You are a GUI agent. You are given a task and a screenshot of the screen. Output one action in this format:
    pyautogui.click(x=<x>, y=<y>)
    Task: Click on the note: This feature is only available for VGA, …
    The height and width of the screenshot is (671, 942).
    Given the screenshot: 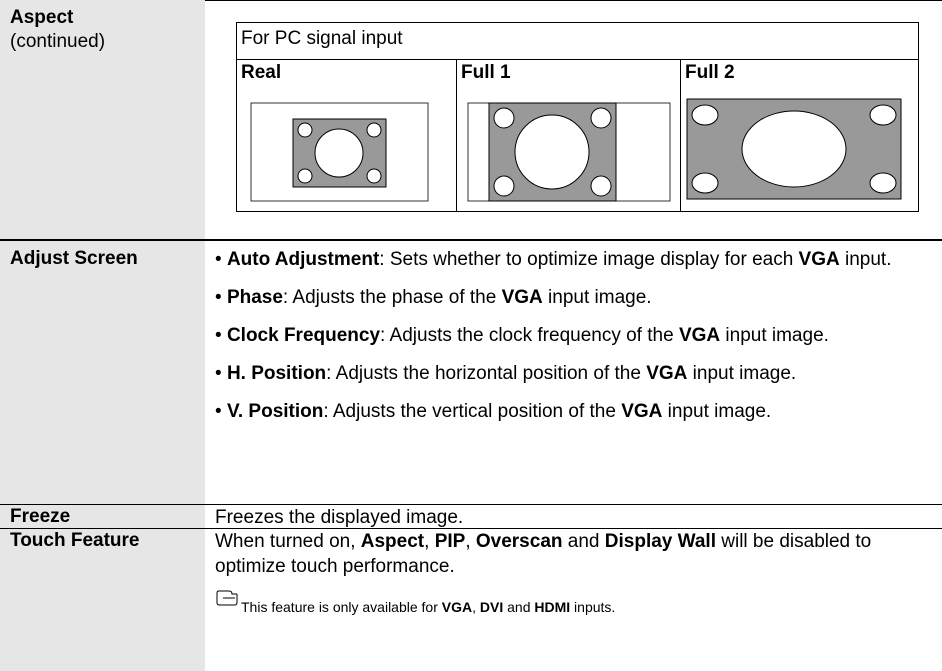 What is the action you would take?
    pyautogui.click(x=573, y=603)
    